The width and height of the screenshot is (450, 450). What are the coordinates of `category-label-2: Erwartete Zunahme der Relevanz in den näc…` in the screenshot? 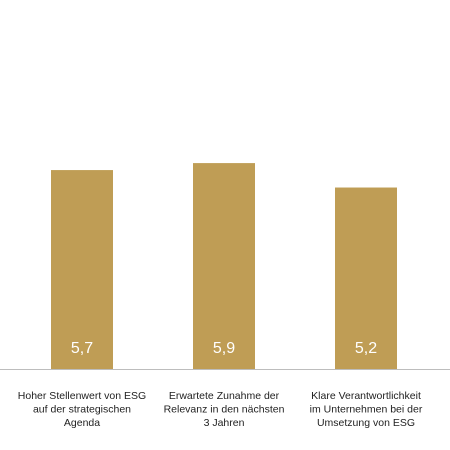 It's located at (224, 409).